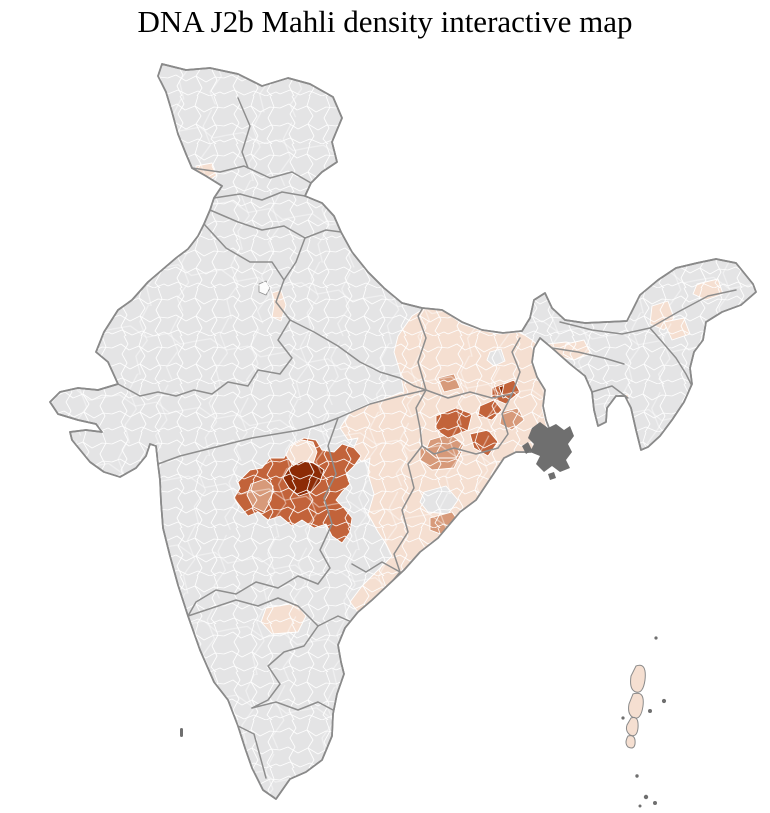 Image resolution: width=770 pixels, height=813 pixels. What do you see at coordinates (385, 21) in the screenshot?
I see `page-title: DNA J2b Mahli density interactive map` at bounding box center [385, 21].